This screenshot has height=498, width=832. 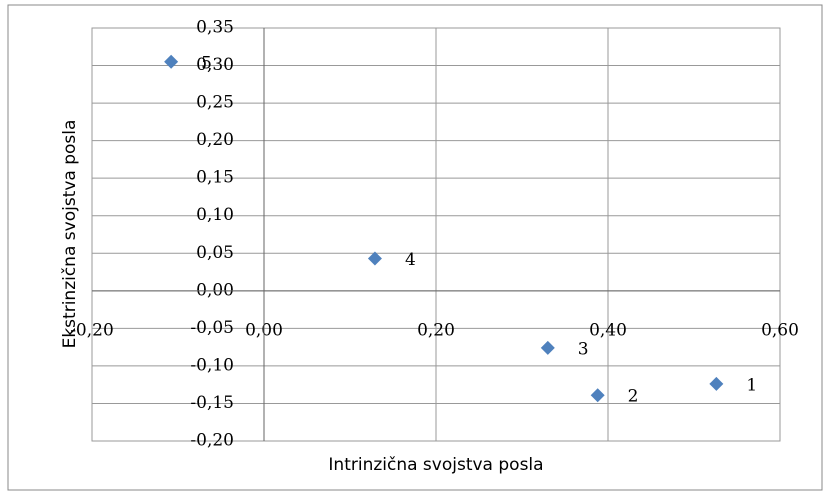 I want to click on y-axis-title: Ekstrinzična svojstva posla, so click(x=70, y=234).